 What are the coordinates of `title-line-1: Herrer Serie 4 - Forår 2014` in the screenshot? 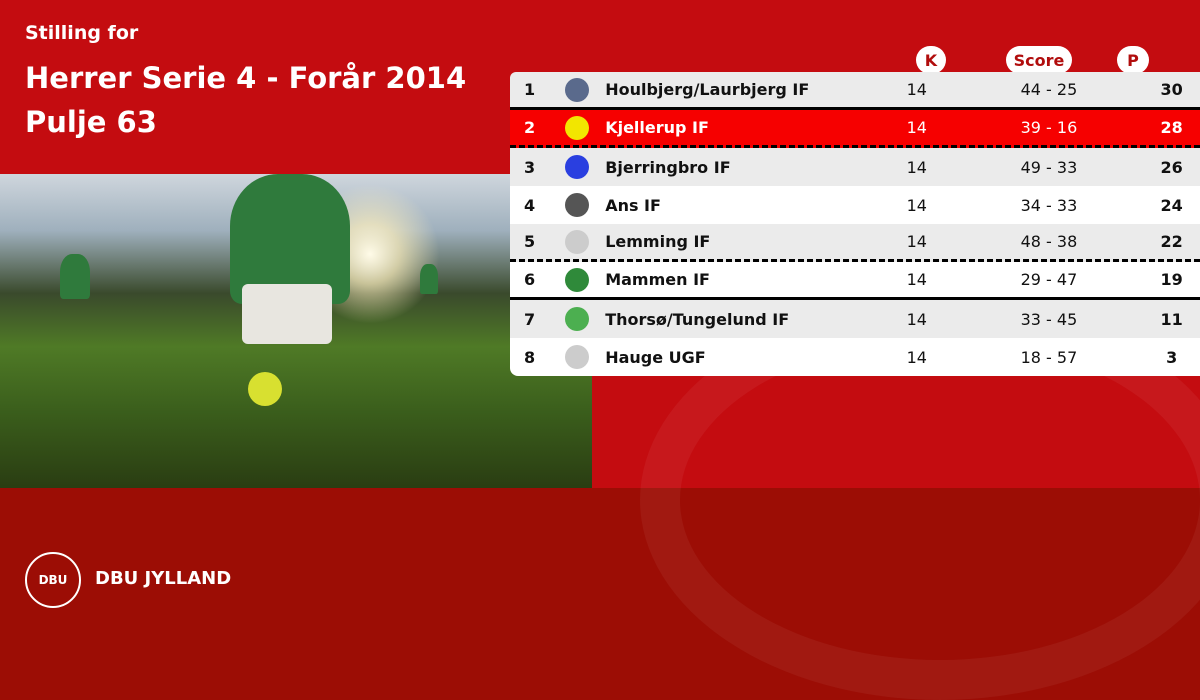 It's located at (246, 78).